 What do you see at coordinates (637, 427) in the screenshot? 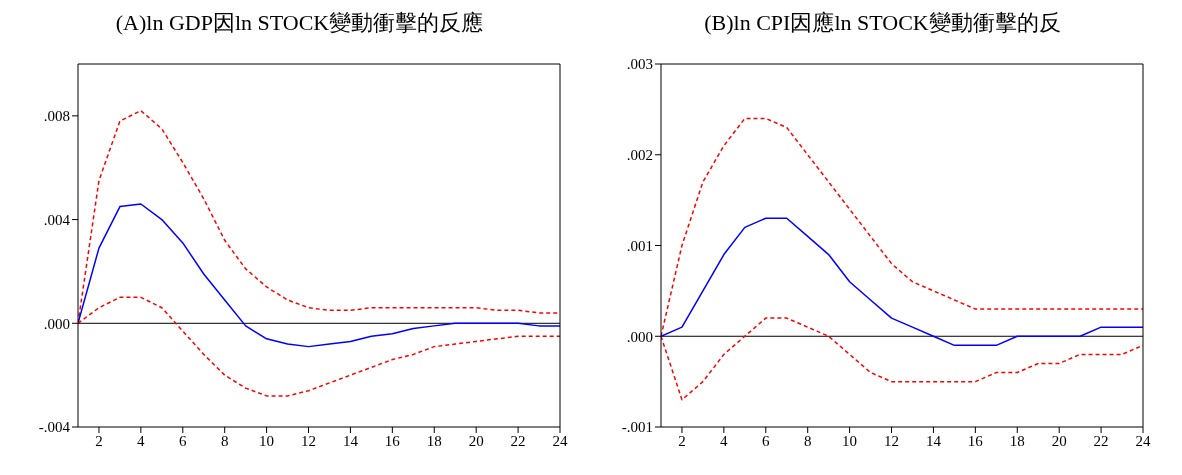
I see `y-tick-label: -.001` at bounding box center [637, 427].